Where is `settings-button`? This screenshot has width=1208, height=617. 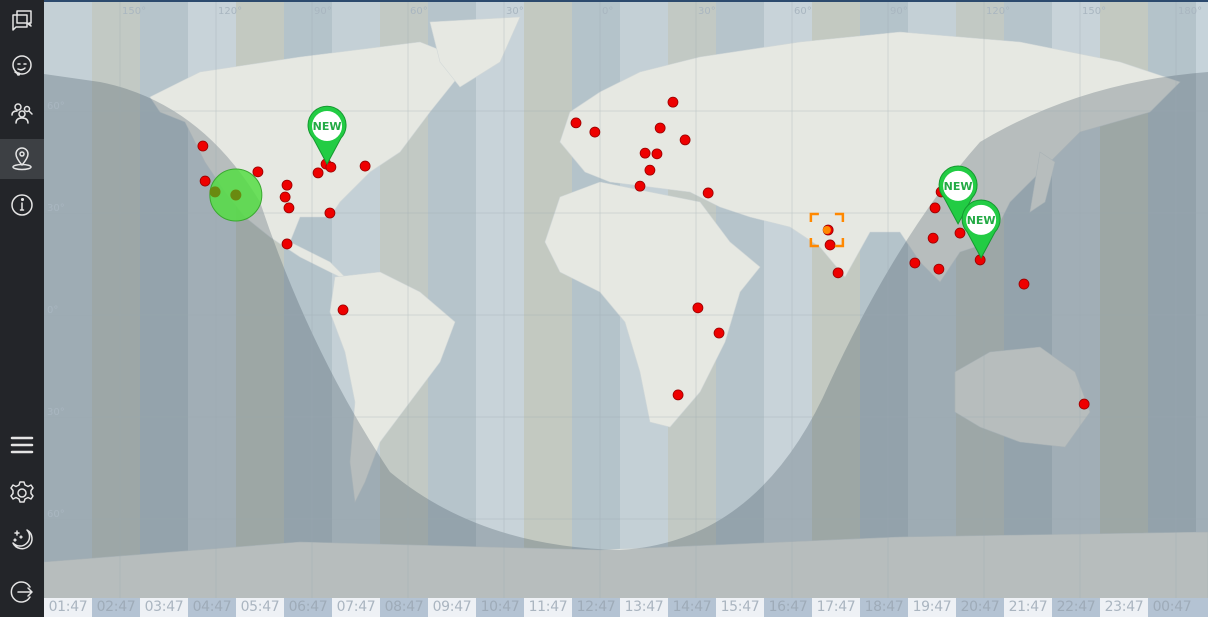 settings-button is located at coordinates (22, 493).